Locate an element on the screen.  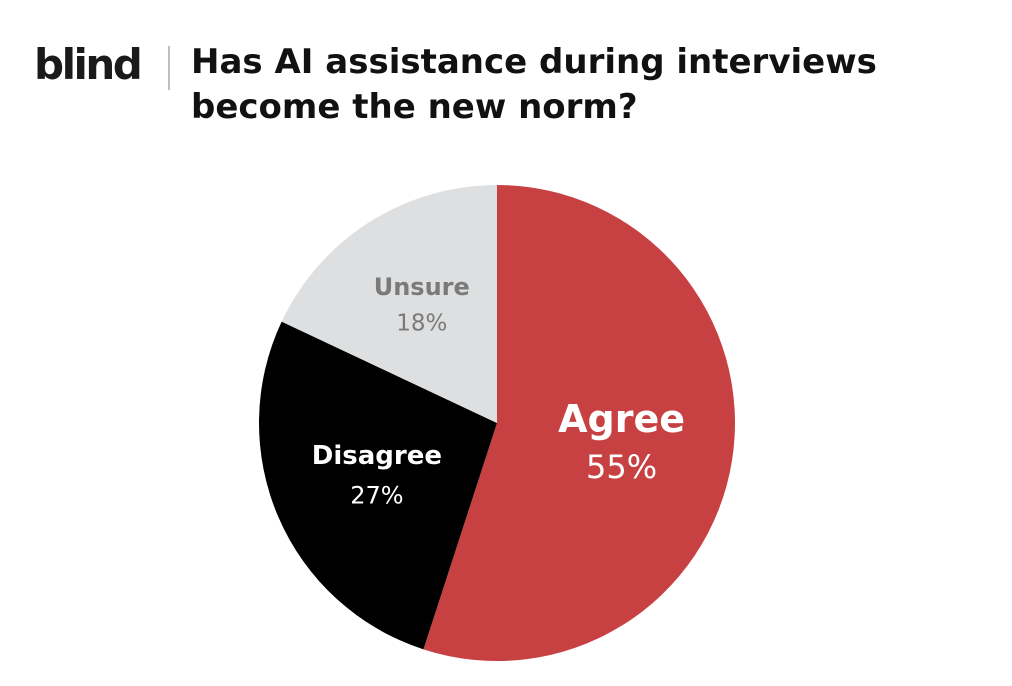
slice-value-agree: 55% is located at coordinates (621, 467).